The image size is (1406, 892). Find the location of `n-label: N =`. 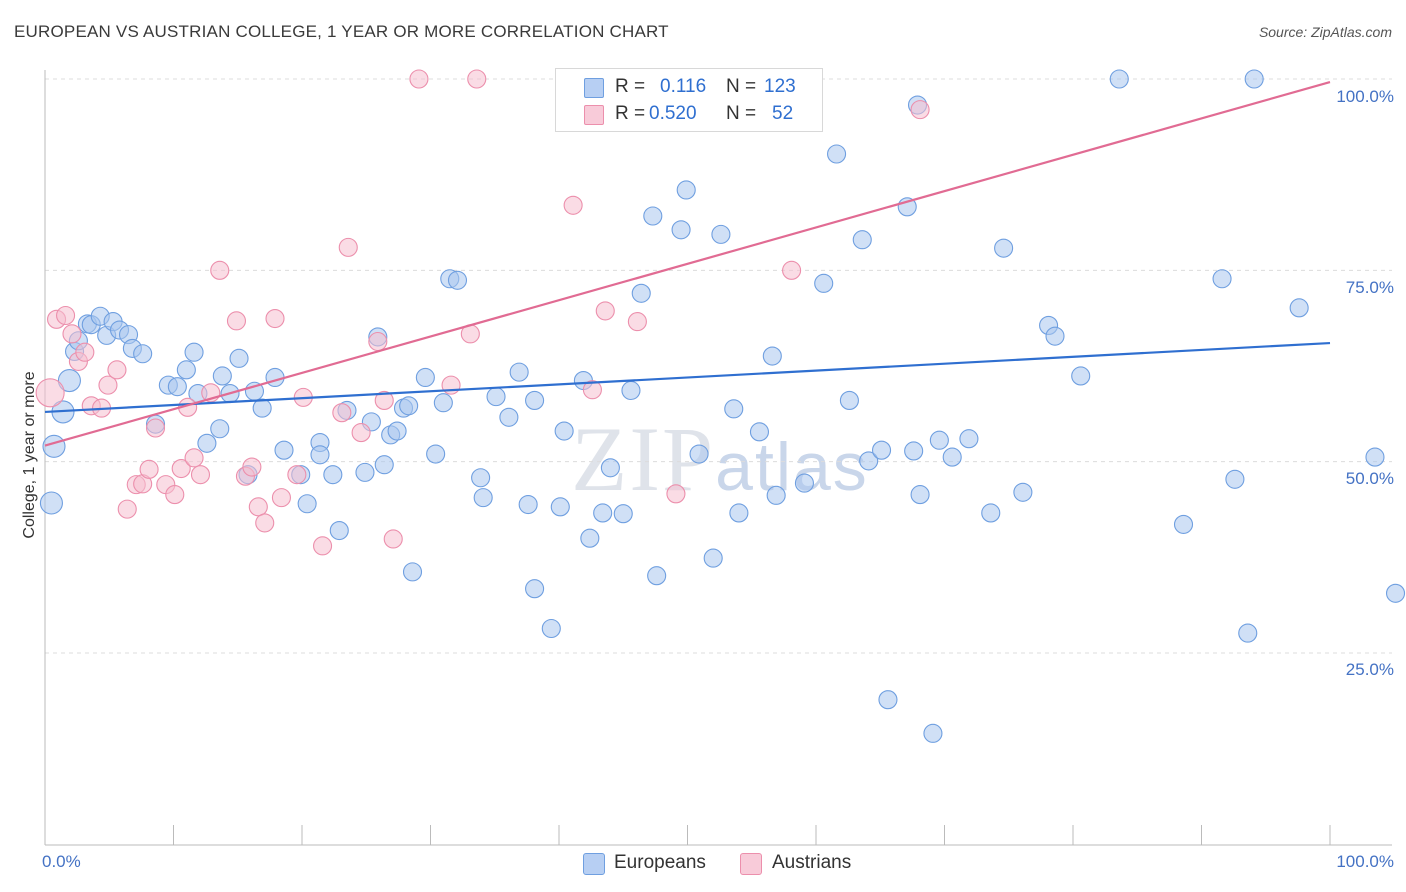

n-label: N = is located at coordinates (741, 86).